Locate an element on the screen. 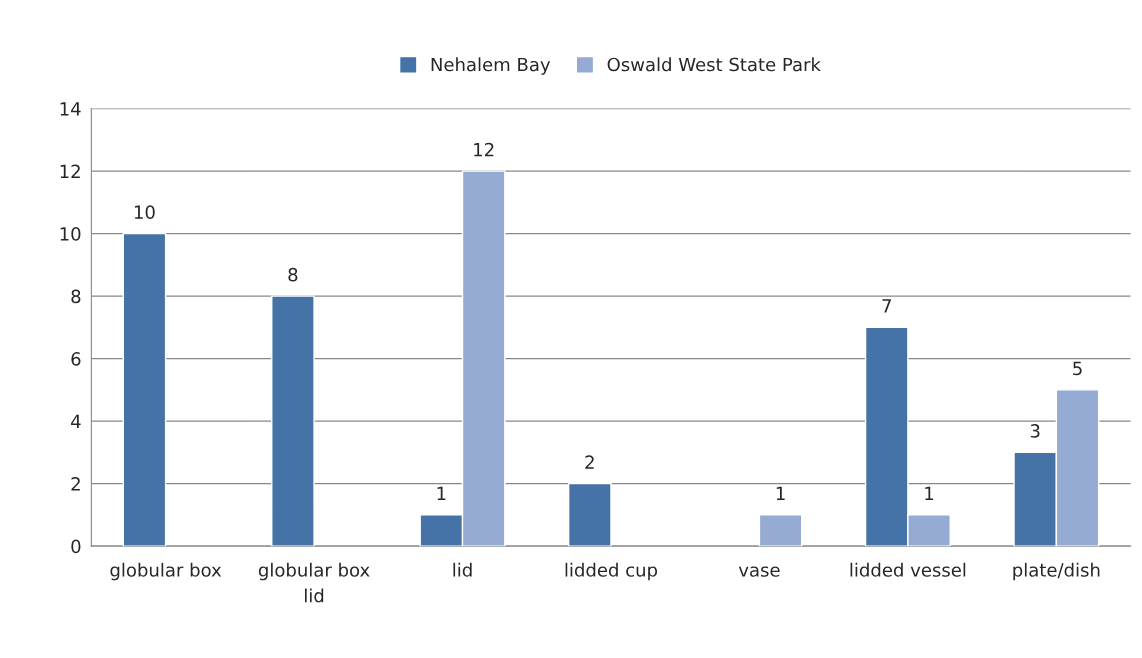  x-tick-label: lidded vessel is located at coordinates (908, 569).